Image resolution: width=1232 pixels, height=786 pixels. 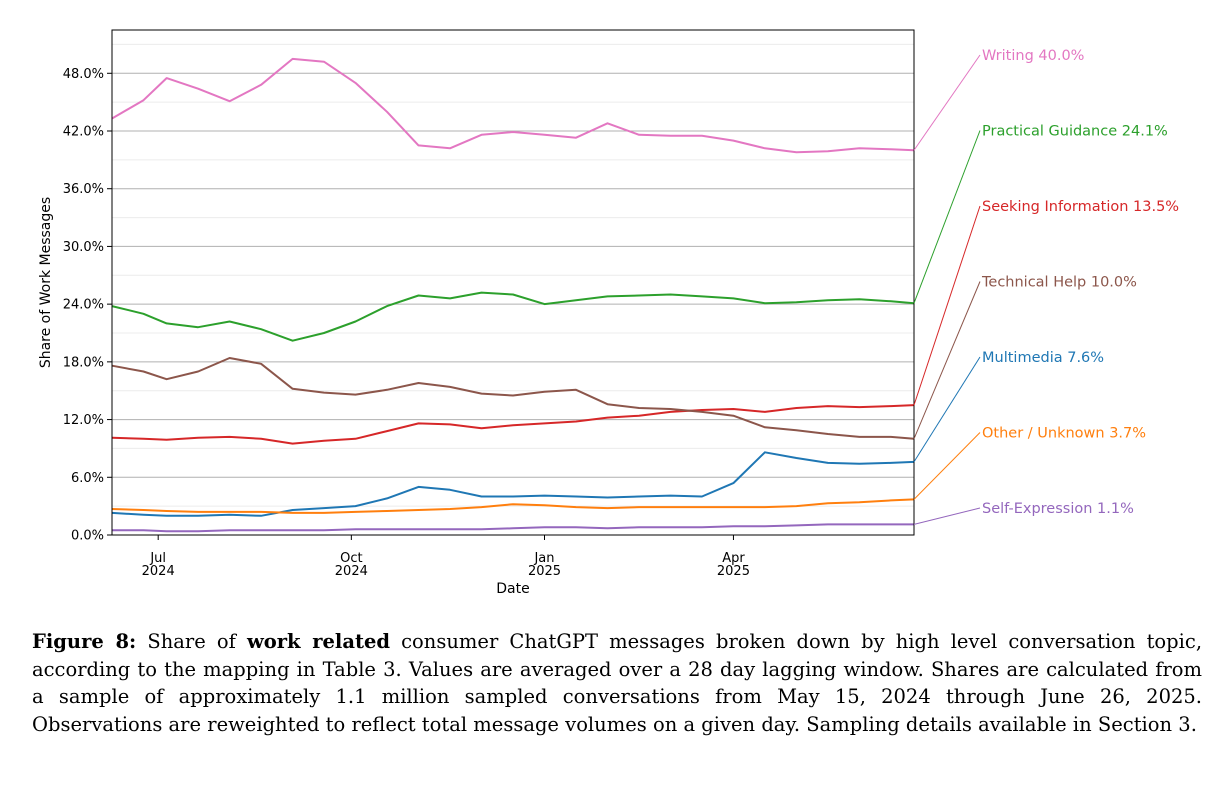 What do you see at coordinates (947, 409) in the screenshot?
I see `leader-line-multimedia` at bounding box center [947, 409].